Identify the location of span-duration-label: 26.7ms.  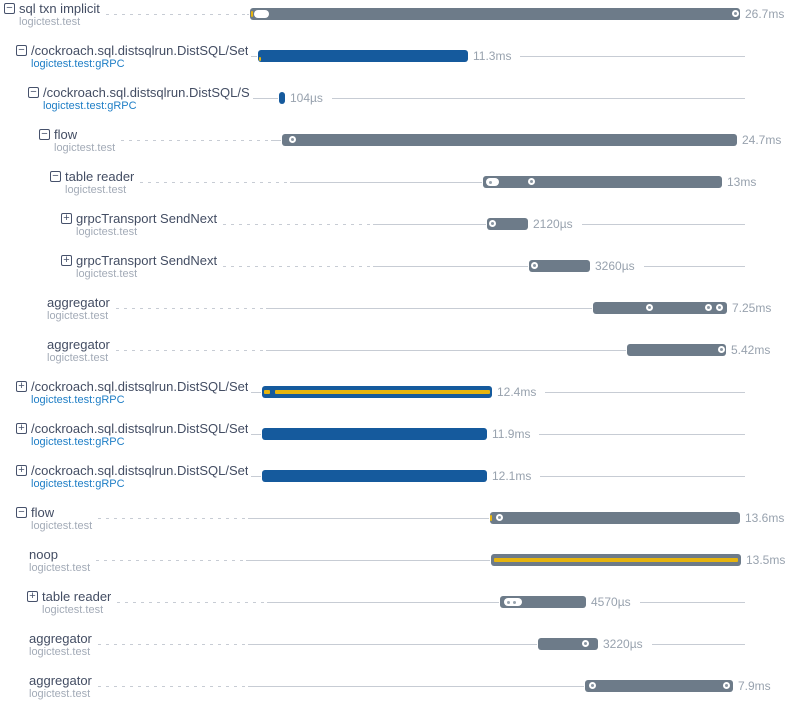
(765, 14).